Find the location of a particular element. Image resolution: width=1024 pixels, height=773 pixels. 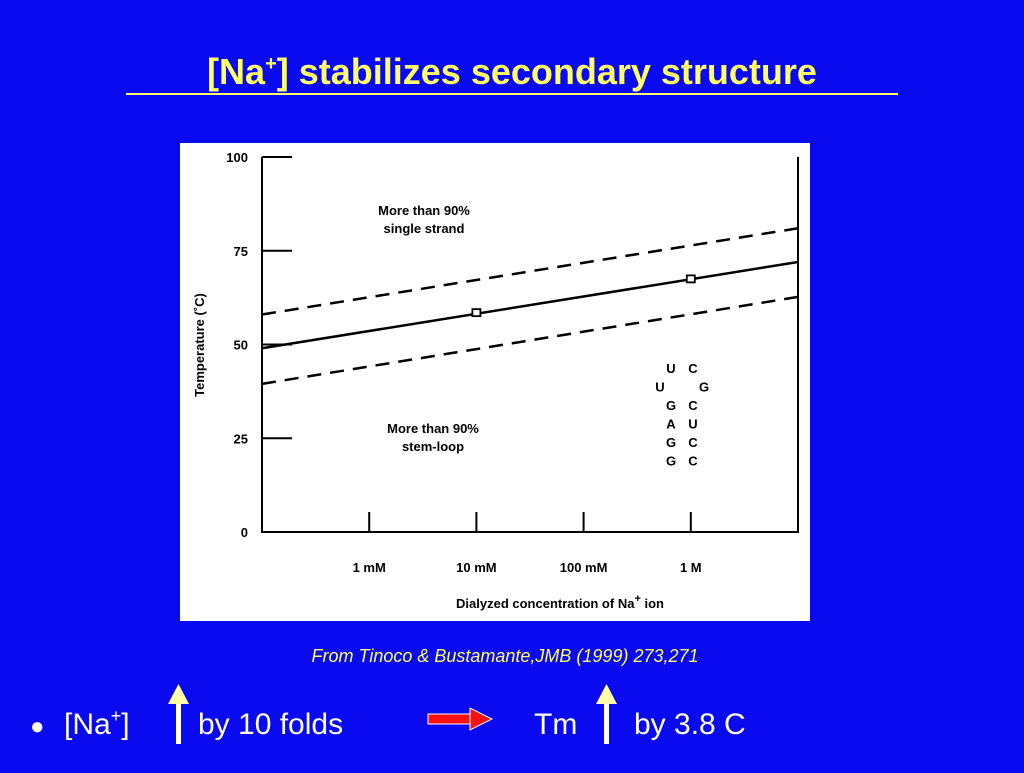

hairpin-base: A is located at coordinates (671, 424).